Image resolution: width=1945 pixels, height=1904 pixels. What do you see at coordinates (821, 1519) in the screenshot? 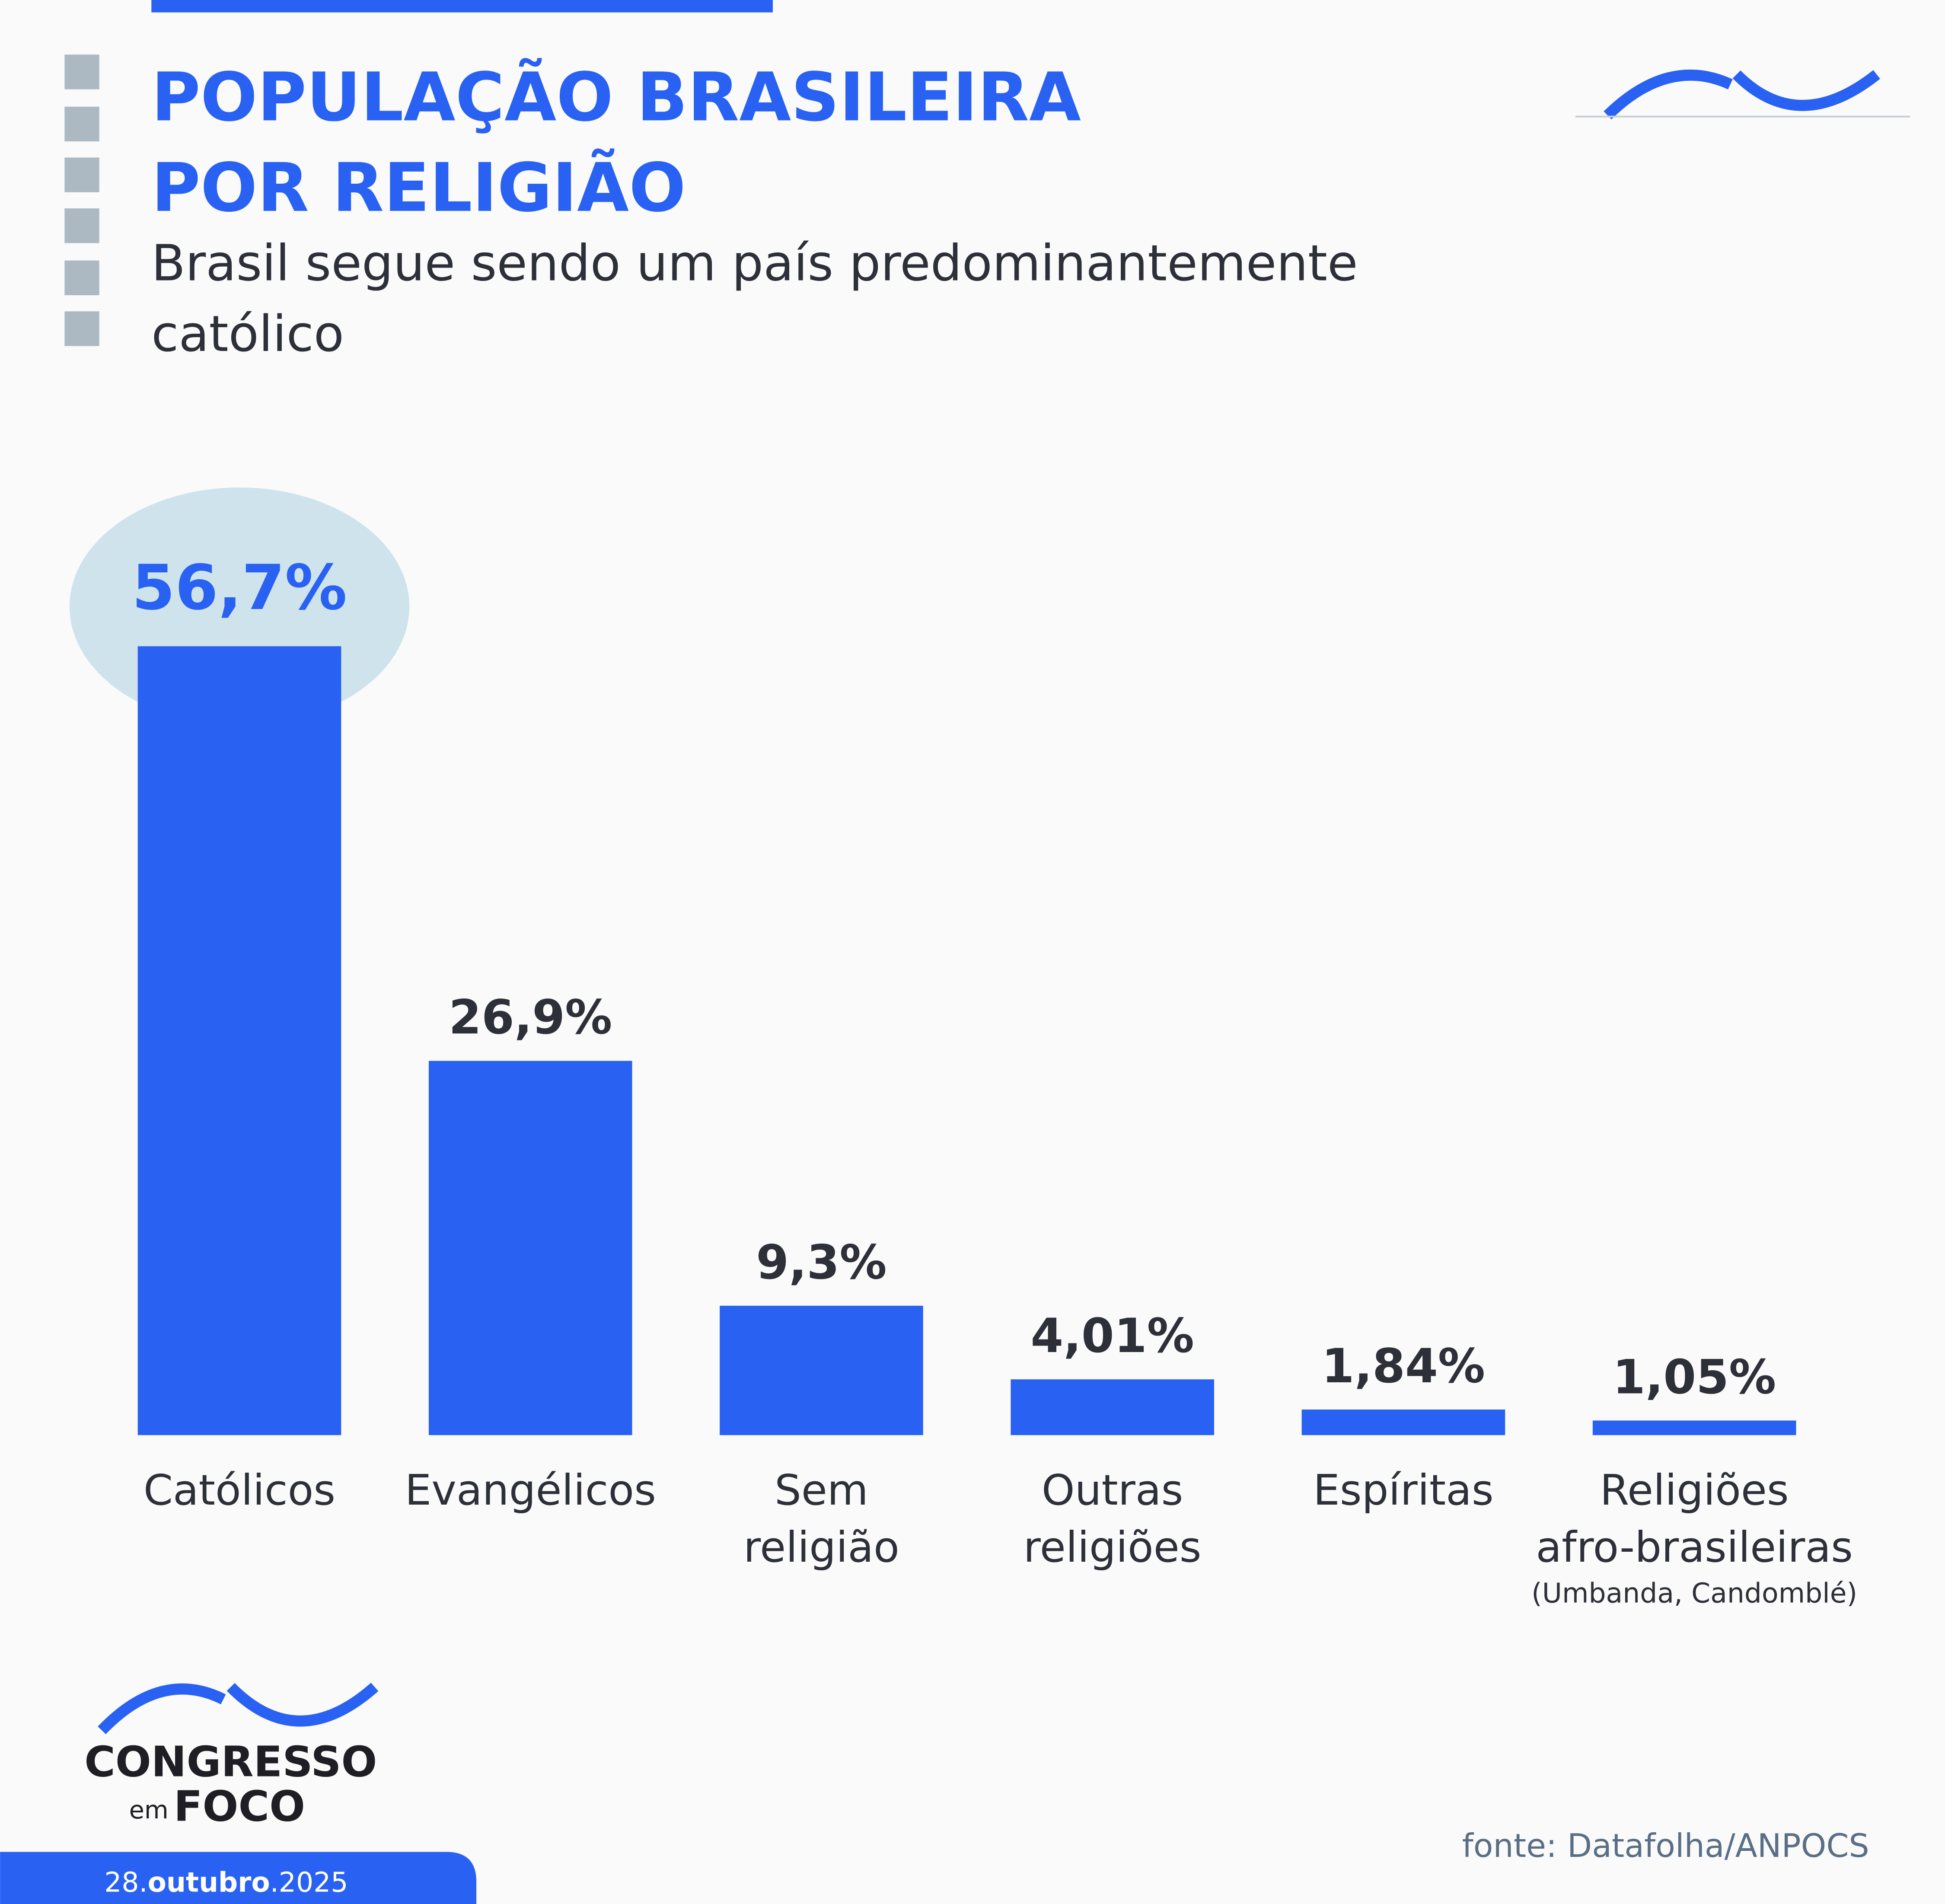
I see `x-tick-label: Sem religião` at bounding box center [821, 1519].